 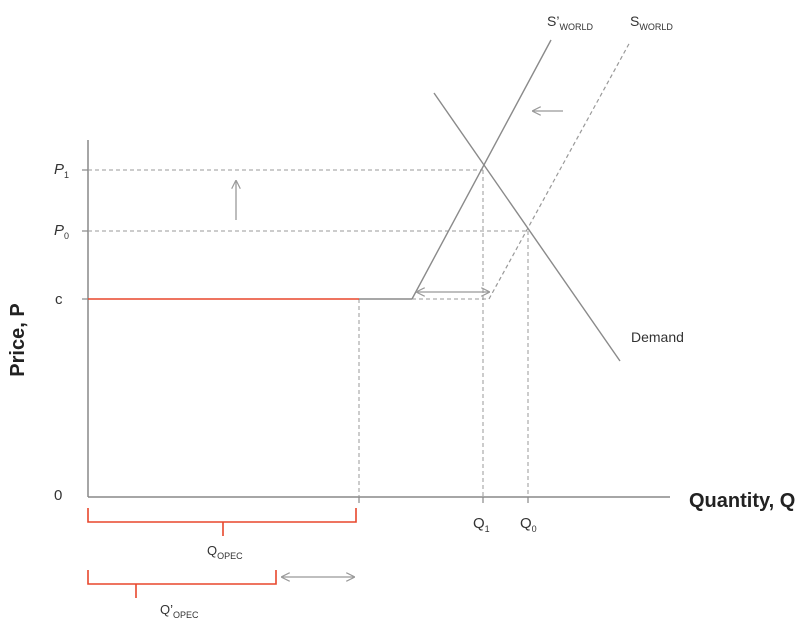 What do you see at coordinates (559, 170) in the screenshot?
I see `supply-old-curve` at bounding box center [559, 170].